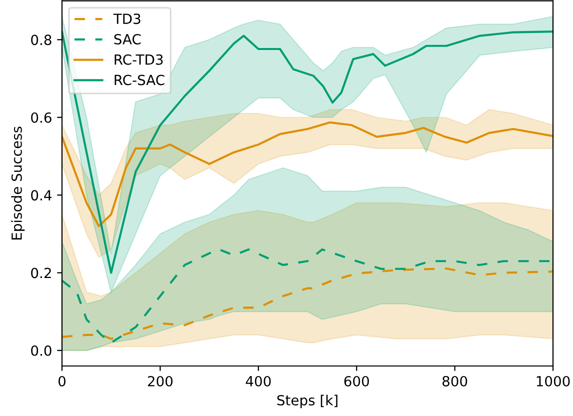  I want to click on legend-label: TD3, so click(126, 19).